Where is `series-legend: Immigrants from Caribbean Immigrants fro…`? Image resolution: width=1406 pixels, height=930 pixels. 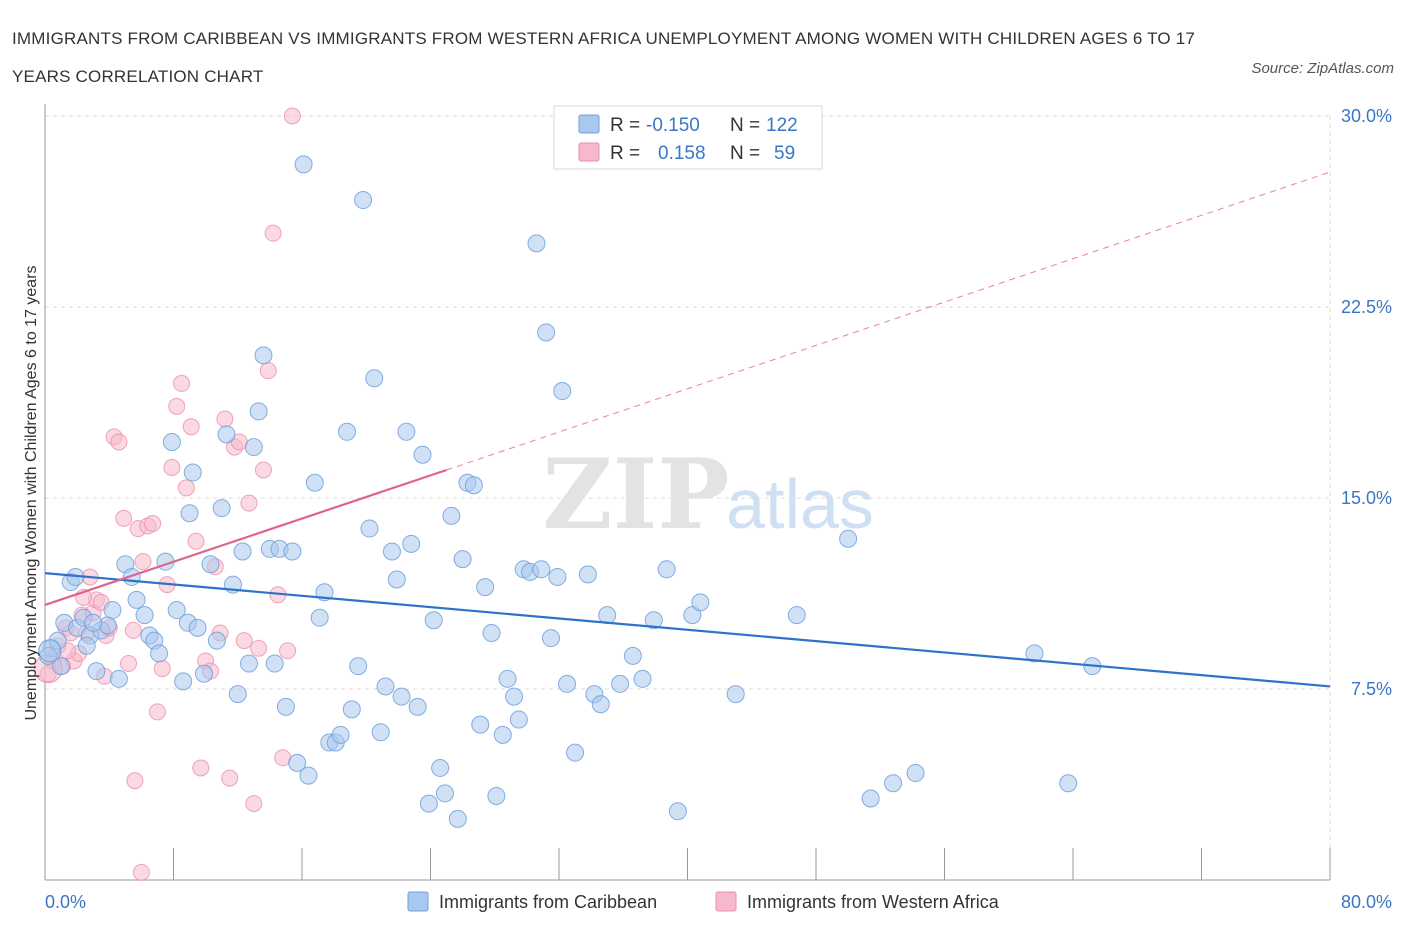 series-legend: Immigrants from Caribbean Immigrants fro… is located at coordinates (703, 901).